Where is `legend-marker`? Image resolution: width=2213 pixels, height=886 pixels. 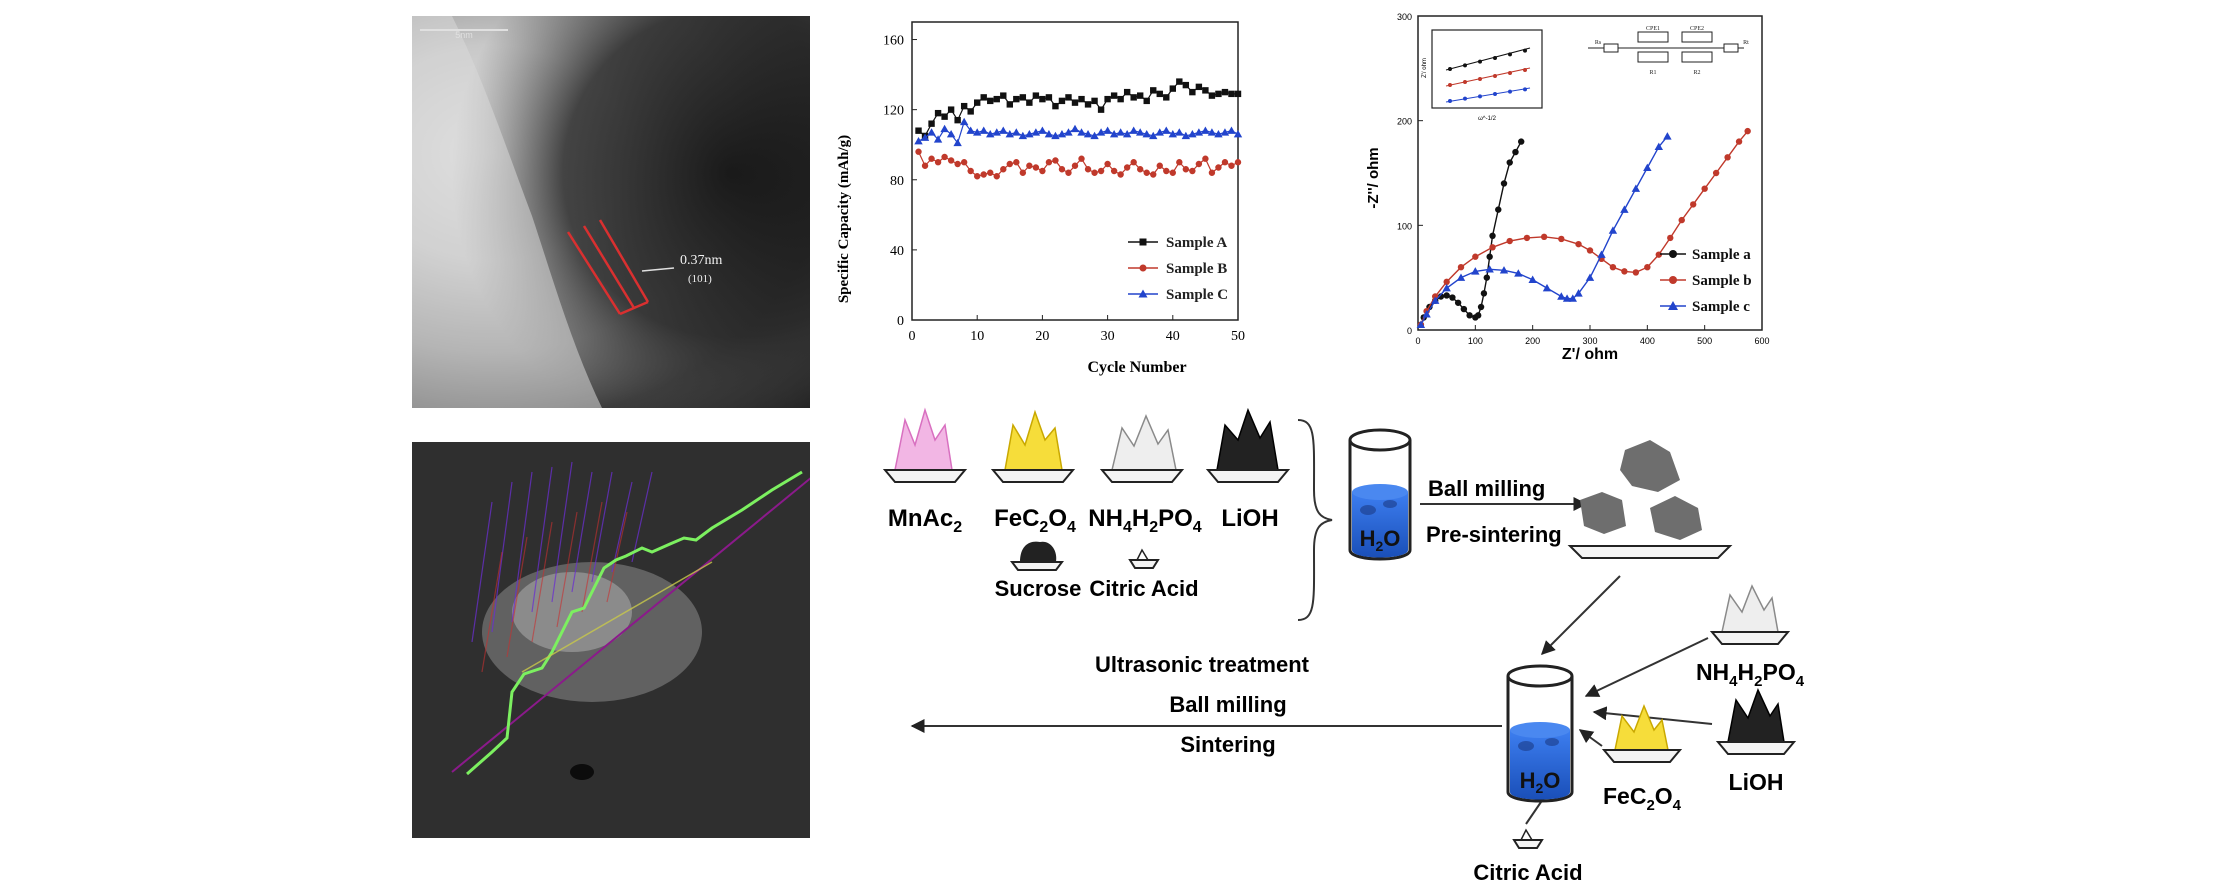 legend-marker is located at coordinates (1143, 268).